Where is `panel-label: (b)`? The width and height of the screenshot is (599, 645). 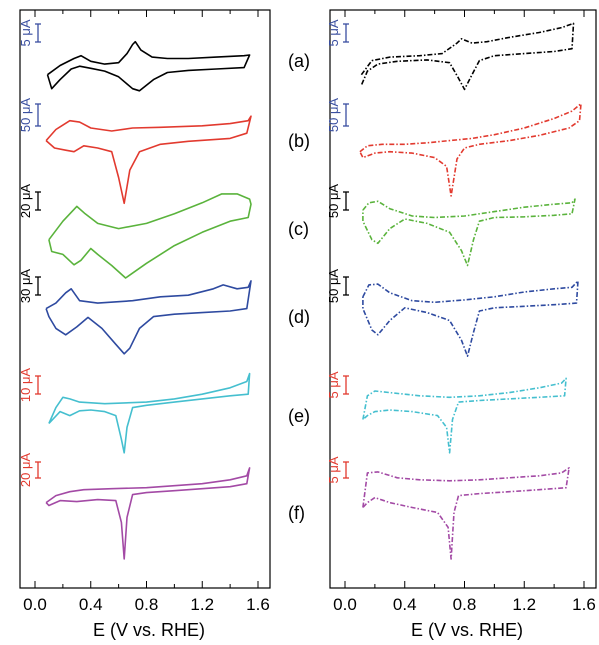
panel-label: (b) is located at coordinates (299, 141).